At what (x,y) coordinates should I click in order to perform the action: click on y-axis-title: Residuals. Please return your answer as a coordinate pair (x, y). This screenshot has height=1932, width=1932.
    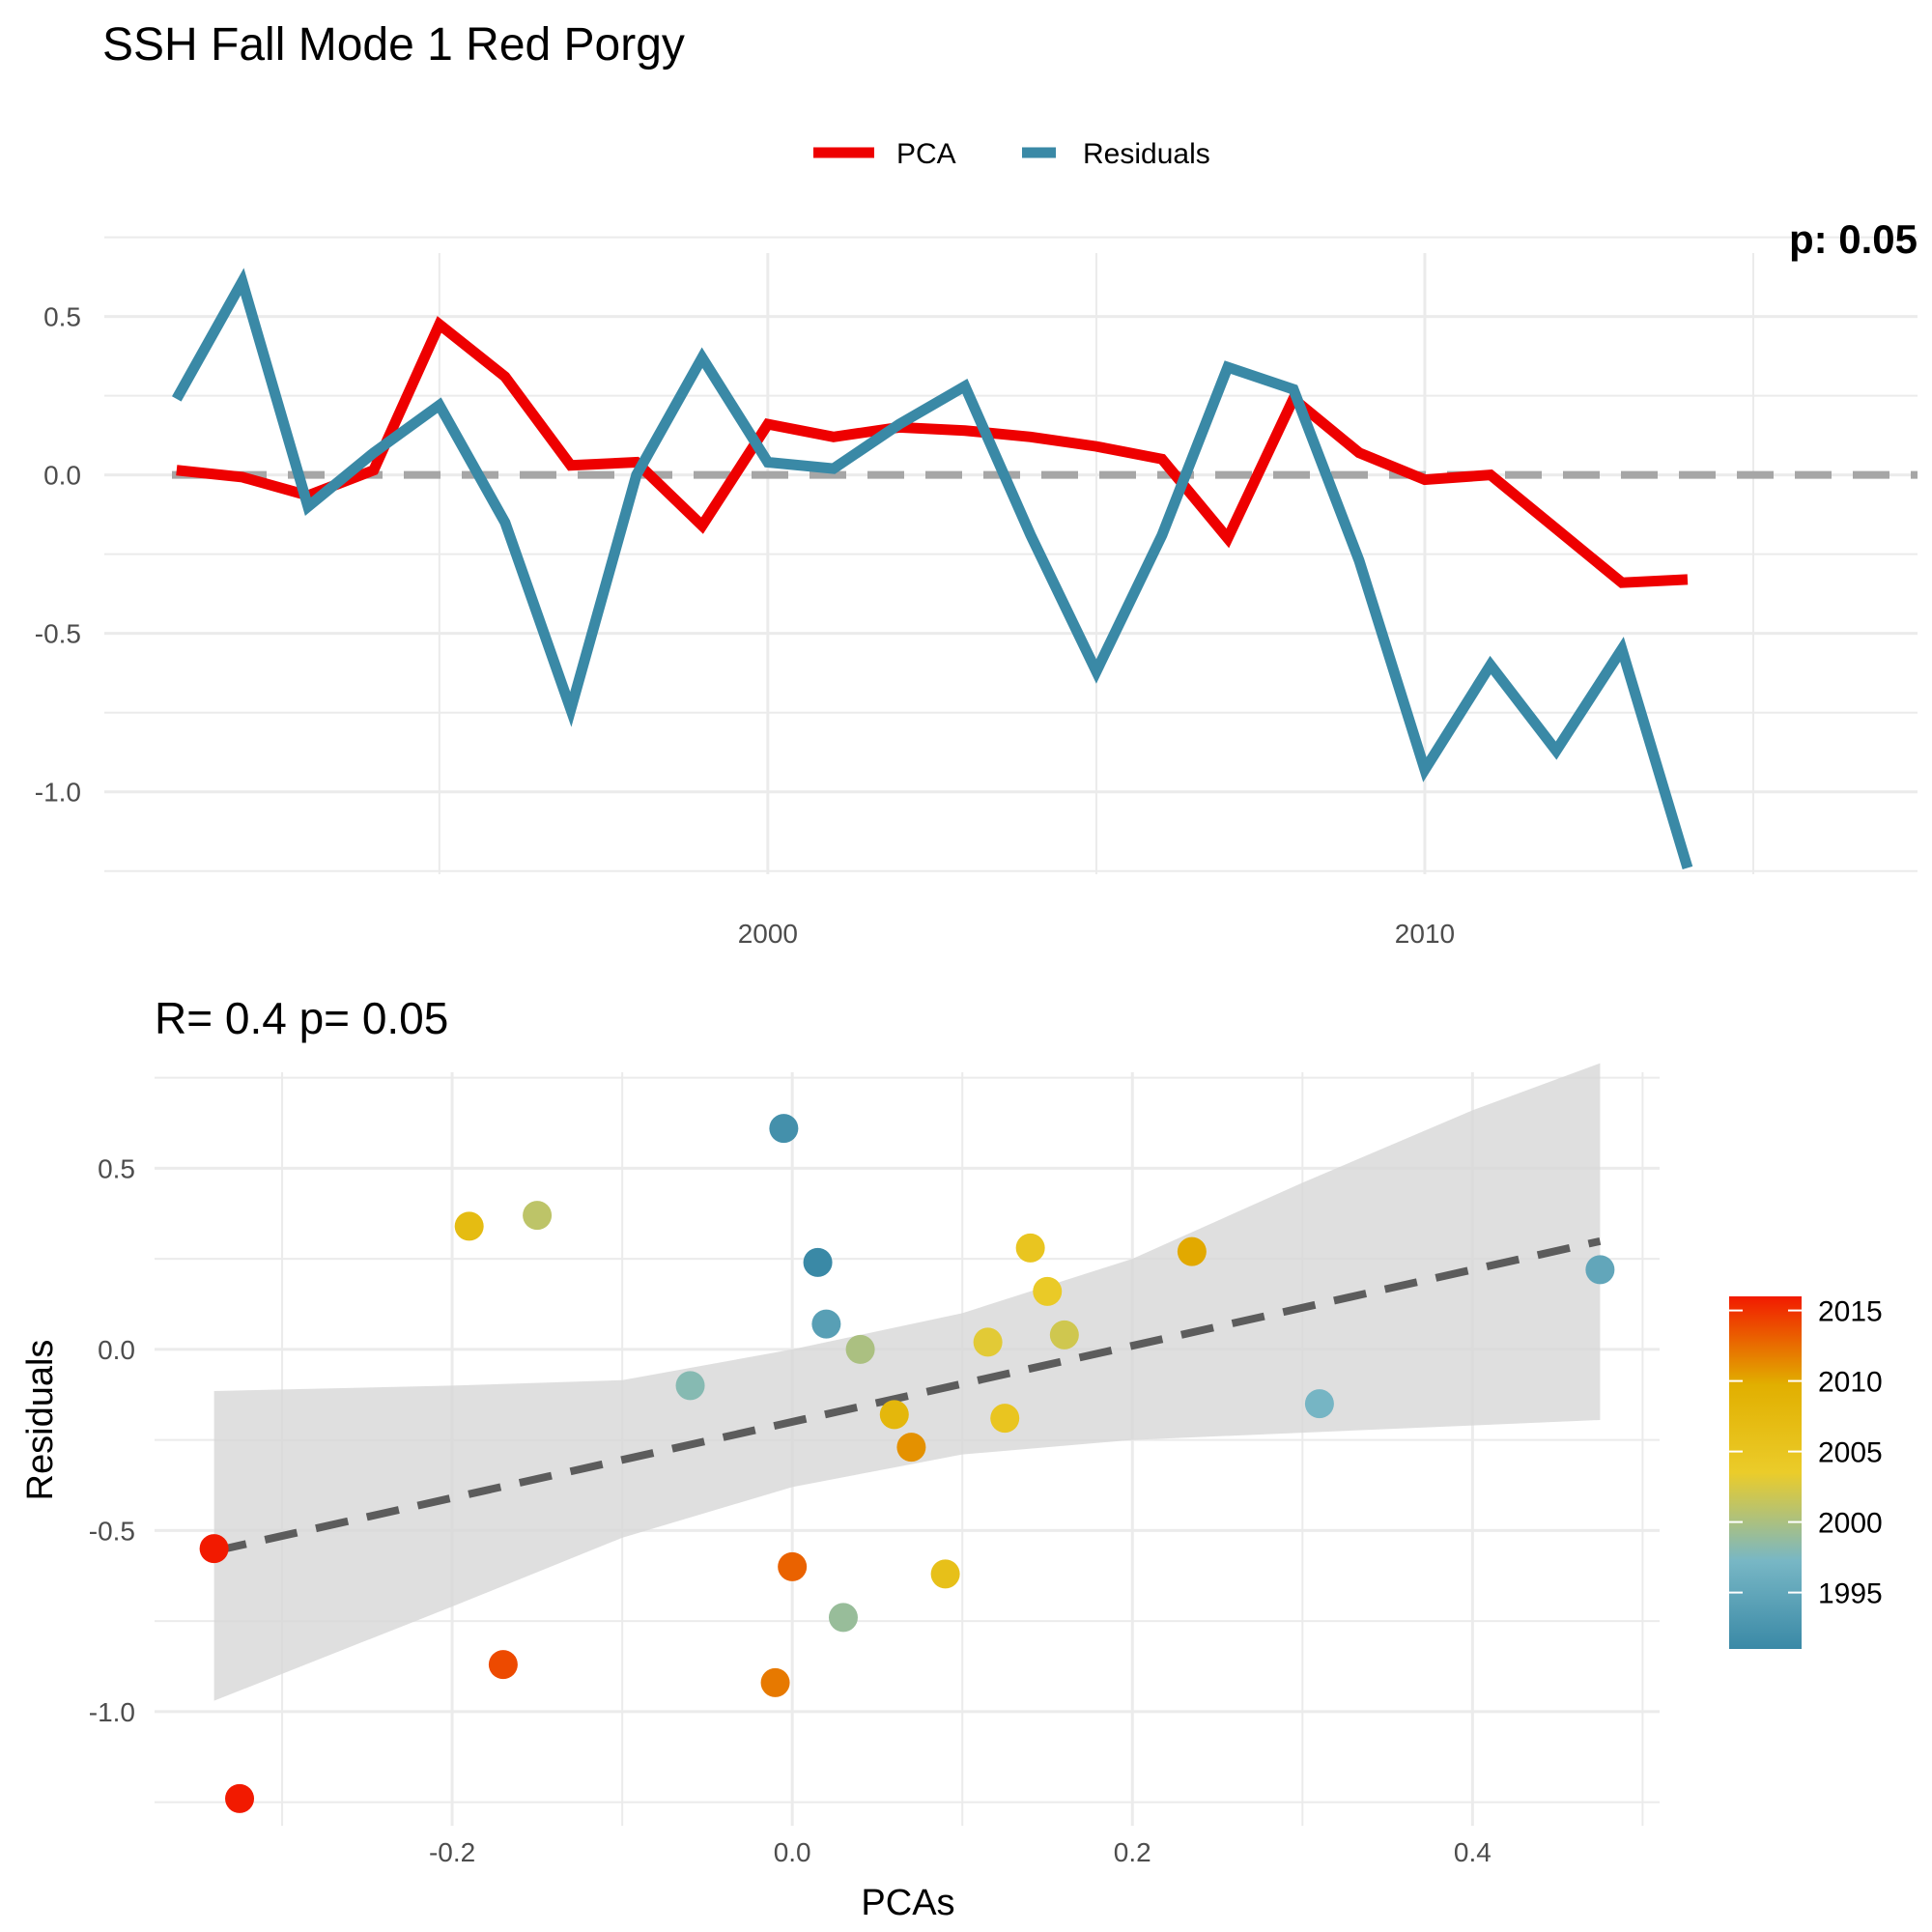
    Looking at the image, I should click on (40, 1420).